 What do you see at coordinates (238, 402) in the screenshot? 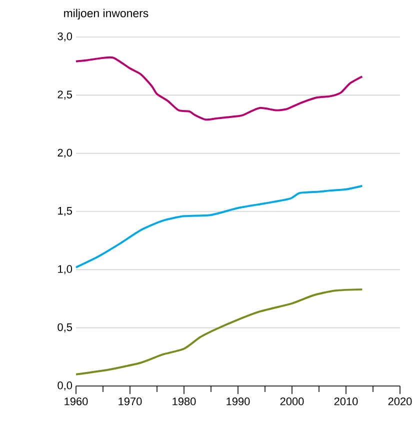
I see `x-tick-label: 1990` at bounding box center [238, 402].